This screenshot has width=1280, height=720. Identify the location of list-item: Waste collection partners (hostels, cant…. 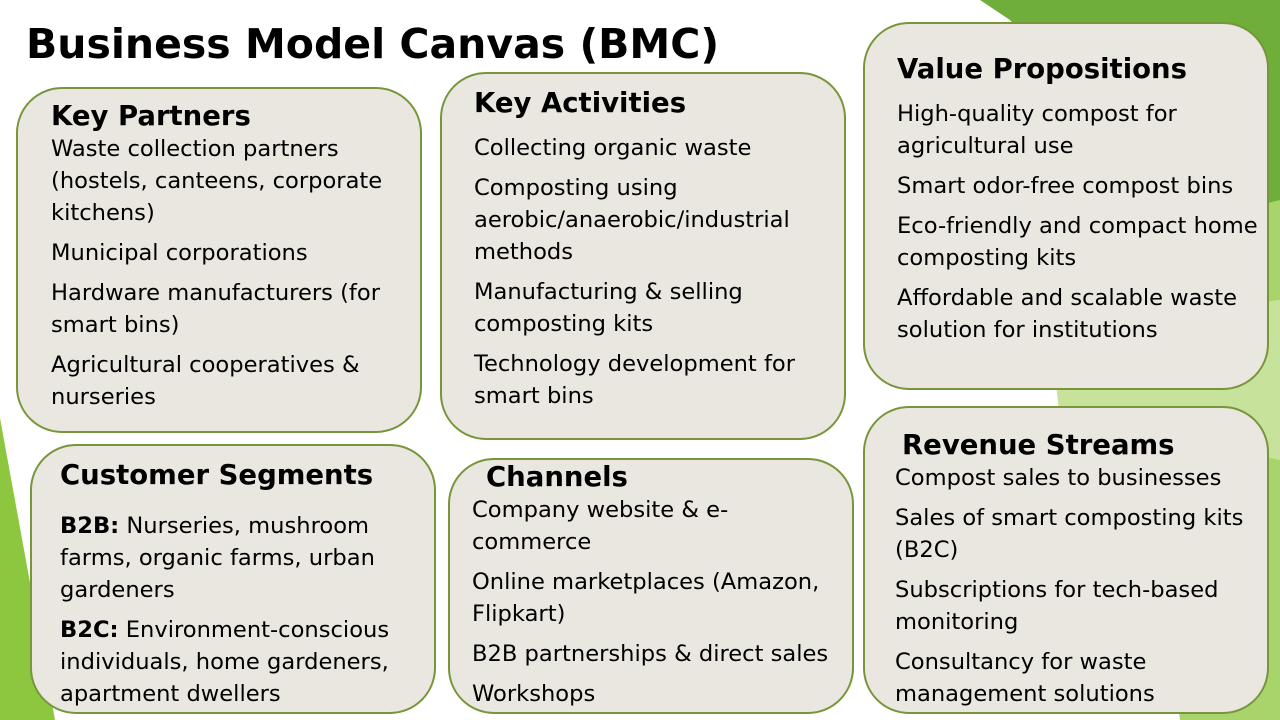
(217, 181).